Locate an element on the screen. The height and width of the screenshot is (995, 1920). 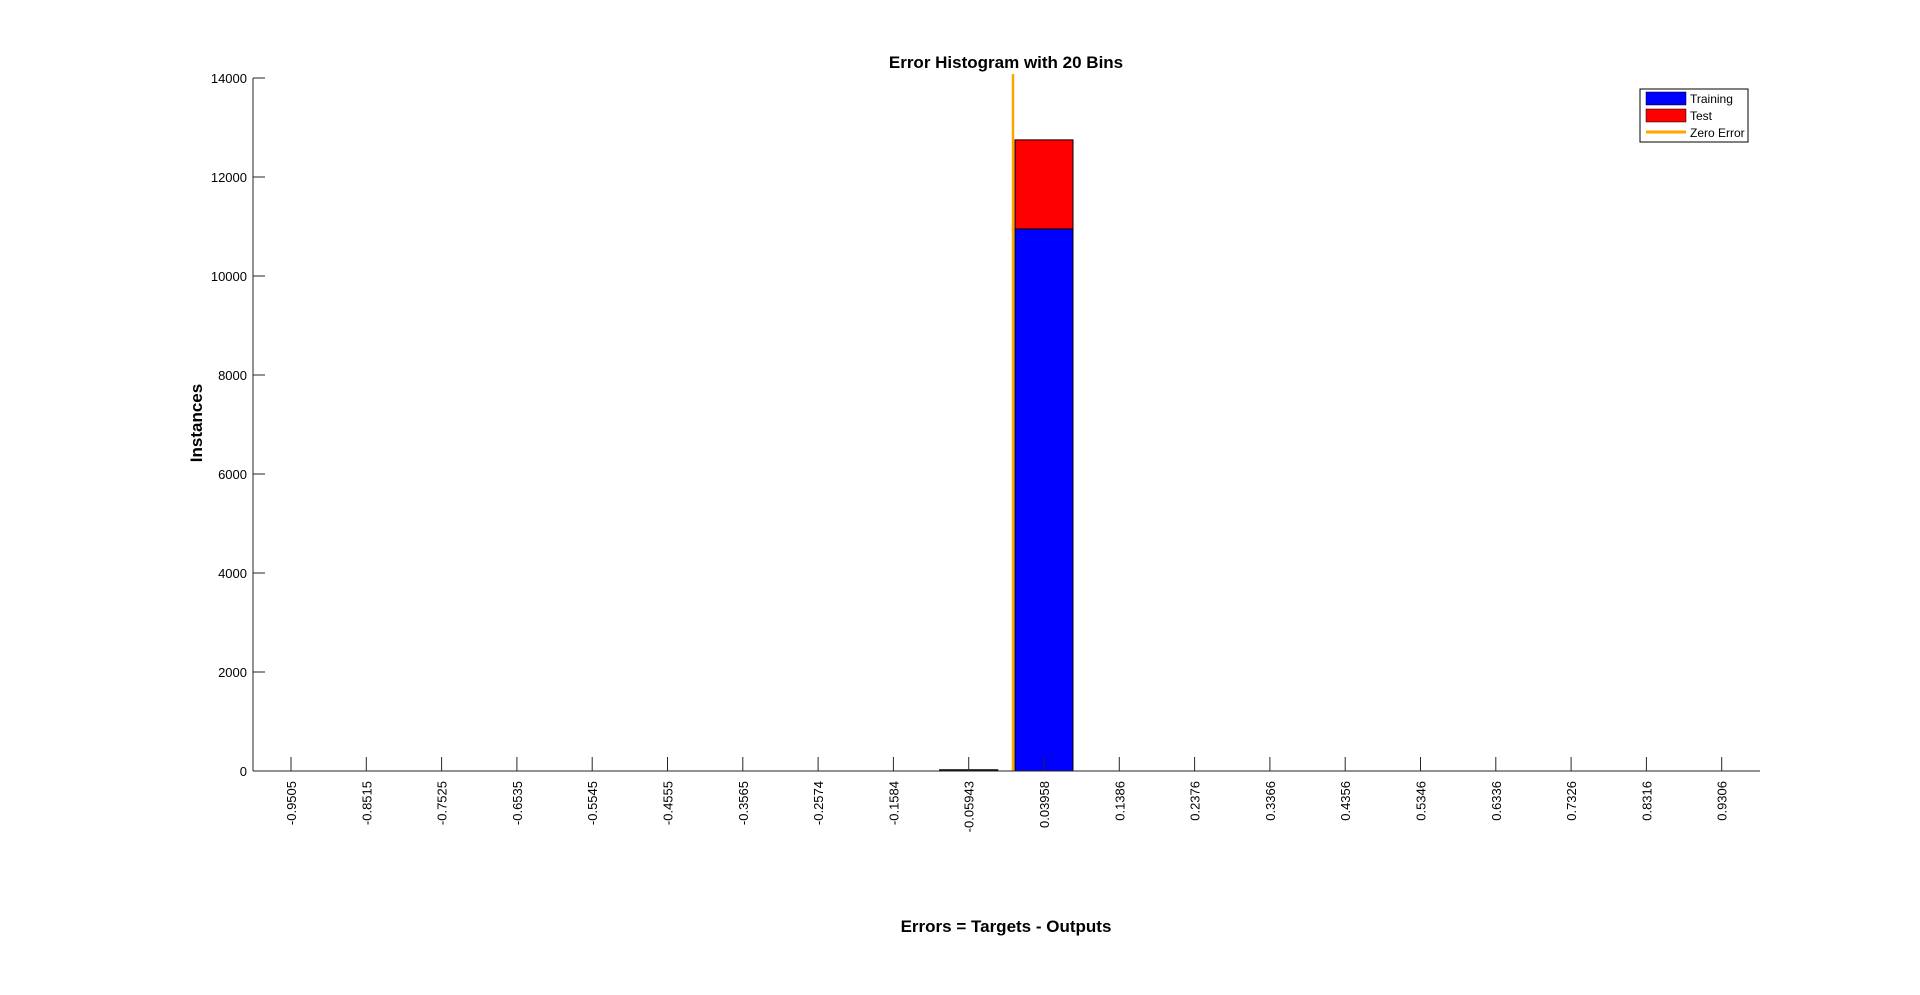
x-axis-label: Errors = Targets - Outputs is located at coordinates (1006, 926).